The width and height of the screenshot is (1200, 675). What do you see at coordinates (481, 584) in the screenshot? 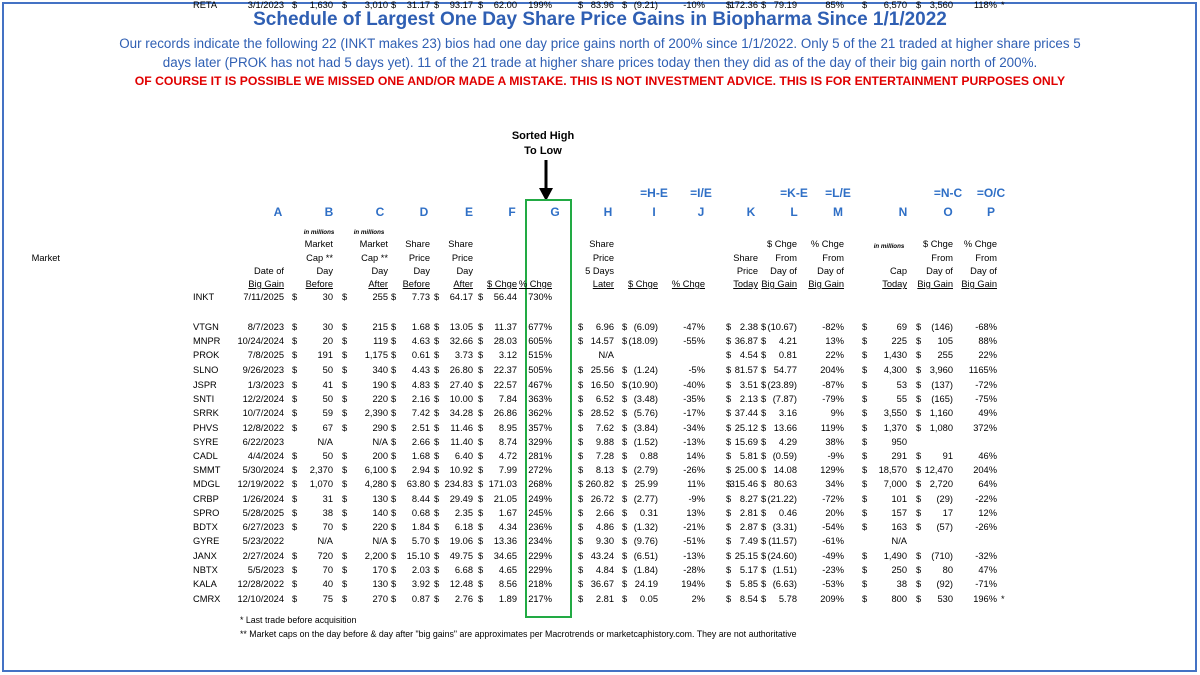
I see `dollar-sign-kala-f: $` at bounding box center [481, 584].